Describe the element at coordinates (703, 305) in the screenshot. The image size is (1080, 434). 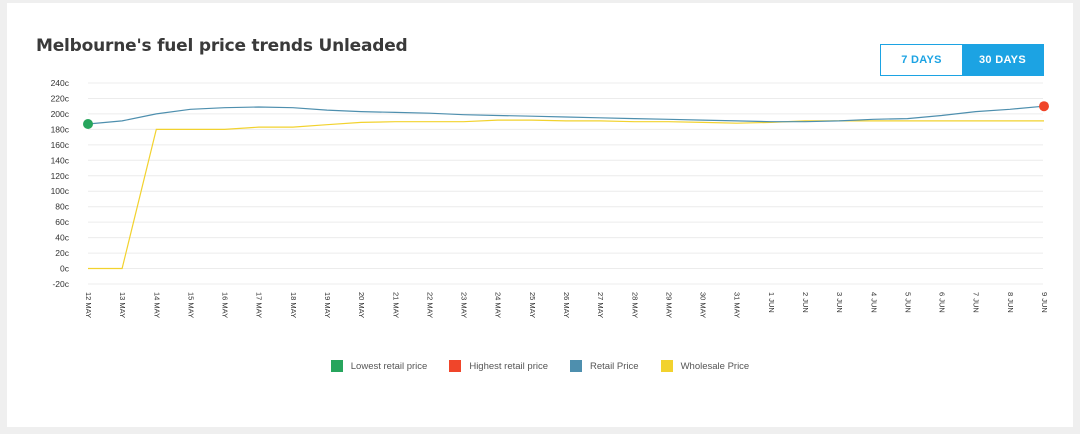
I see `x-tick-label: 30 MAY` at that location.